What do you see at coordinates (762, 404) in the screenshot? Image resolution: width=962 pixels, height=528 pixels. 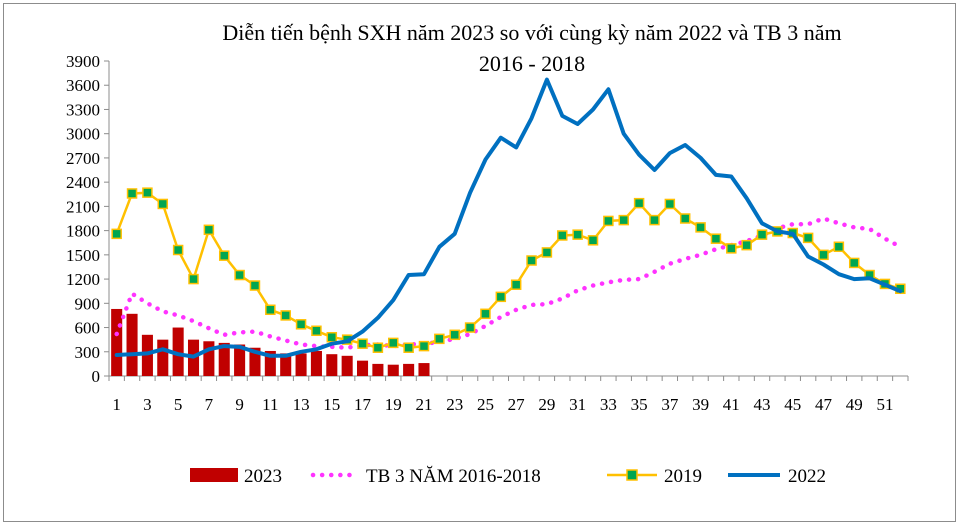 I see `x-tick-label: 43` at bounding box center [762, 404].